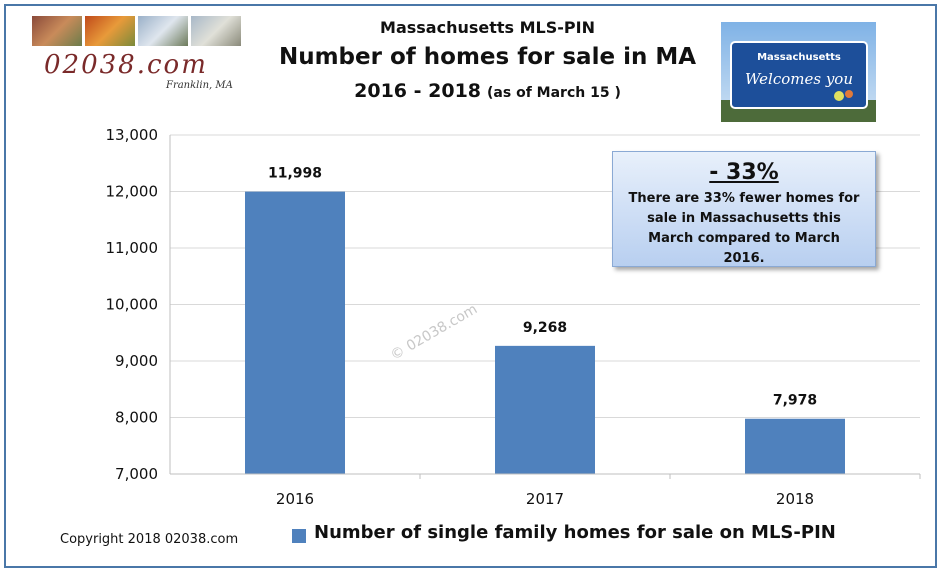 This screenshot has width=945, height=578. I want to click on y-tick-label: 11,000, so click(132, 248).